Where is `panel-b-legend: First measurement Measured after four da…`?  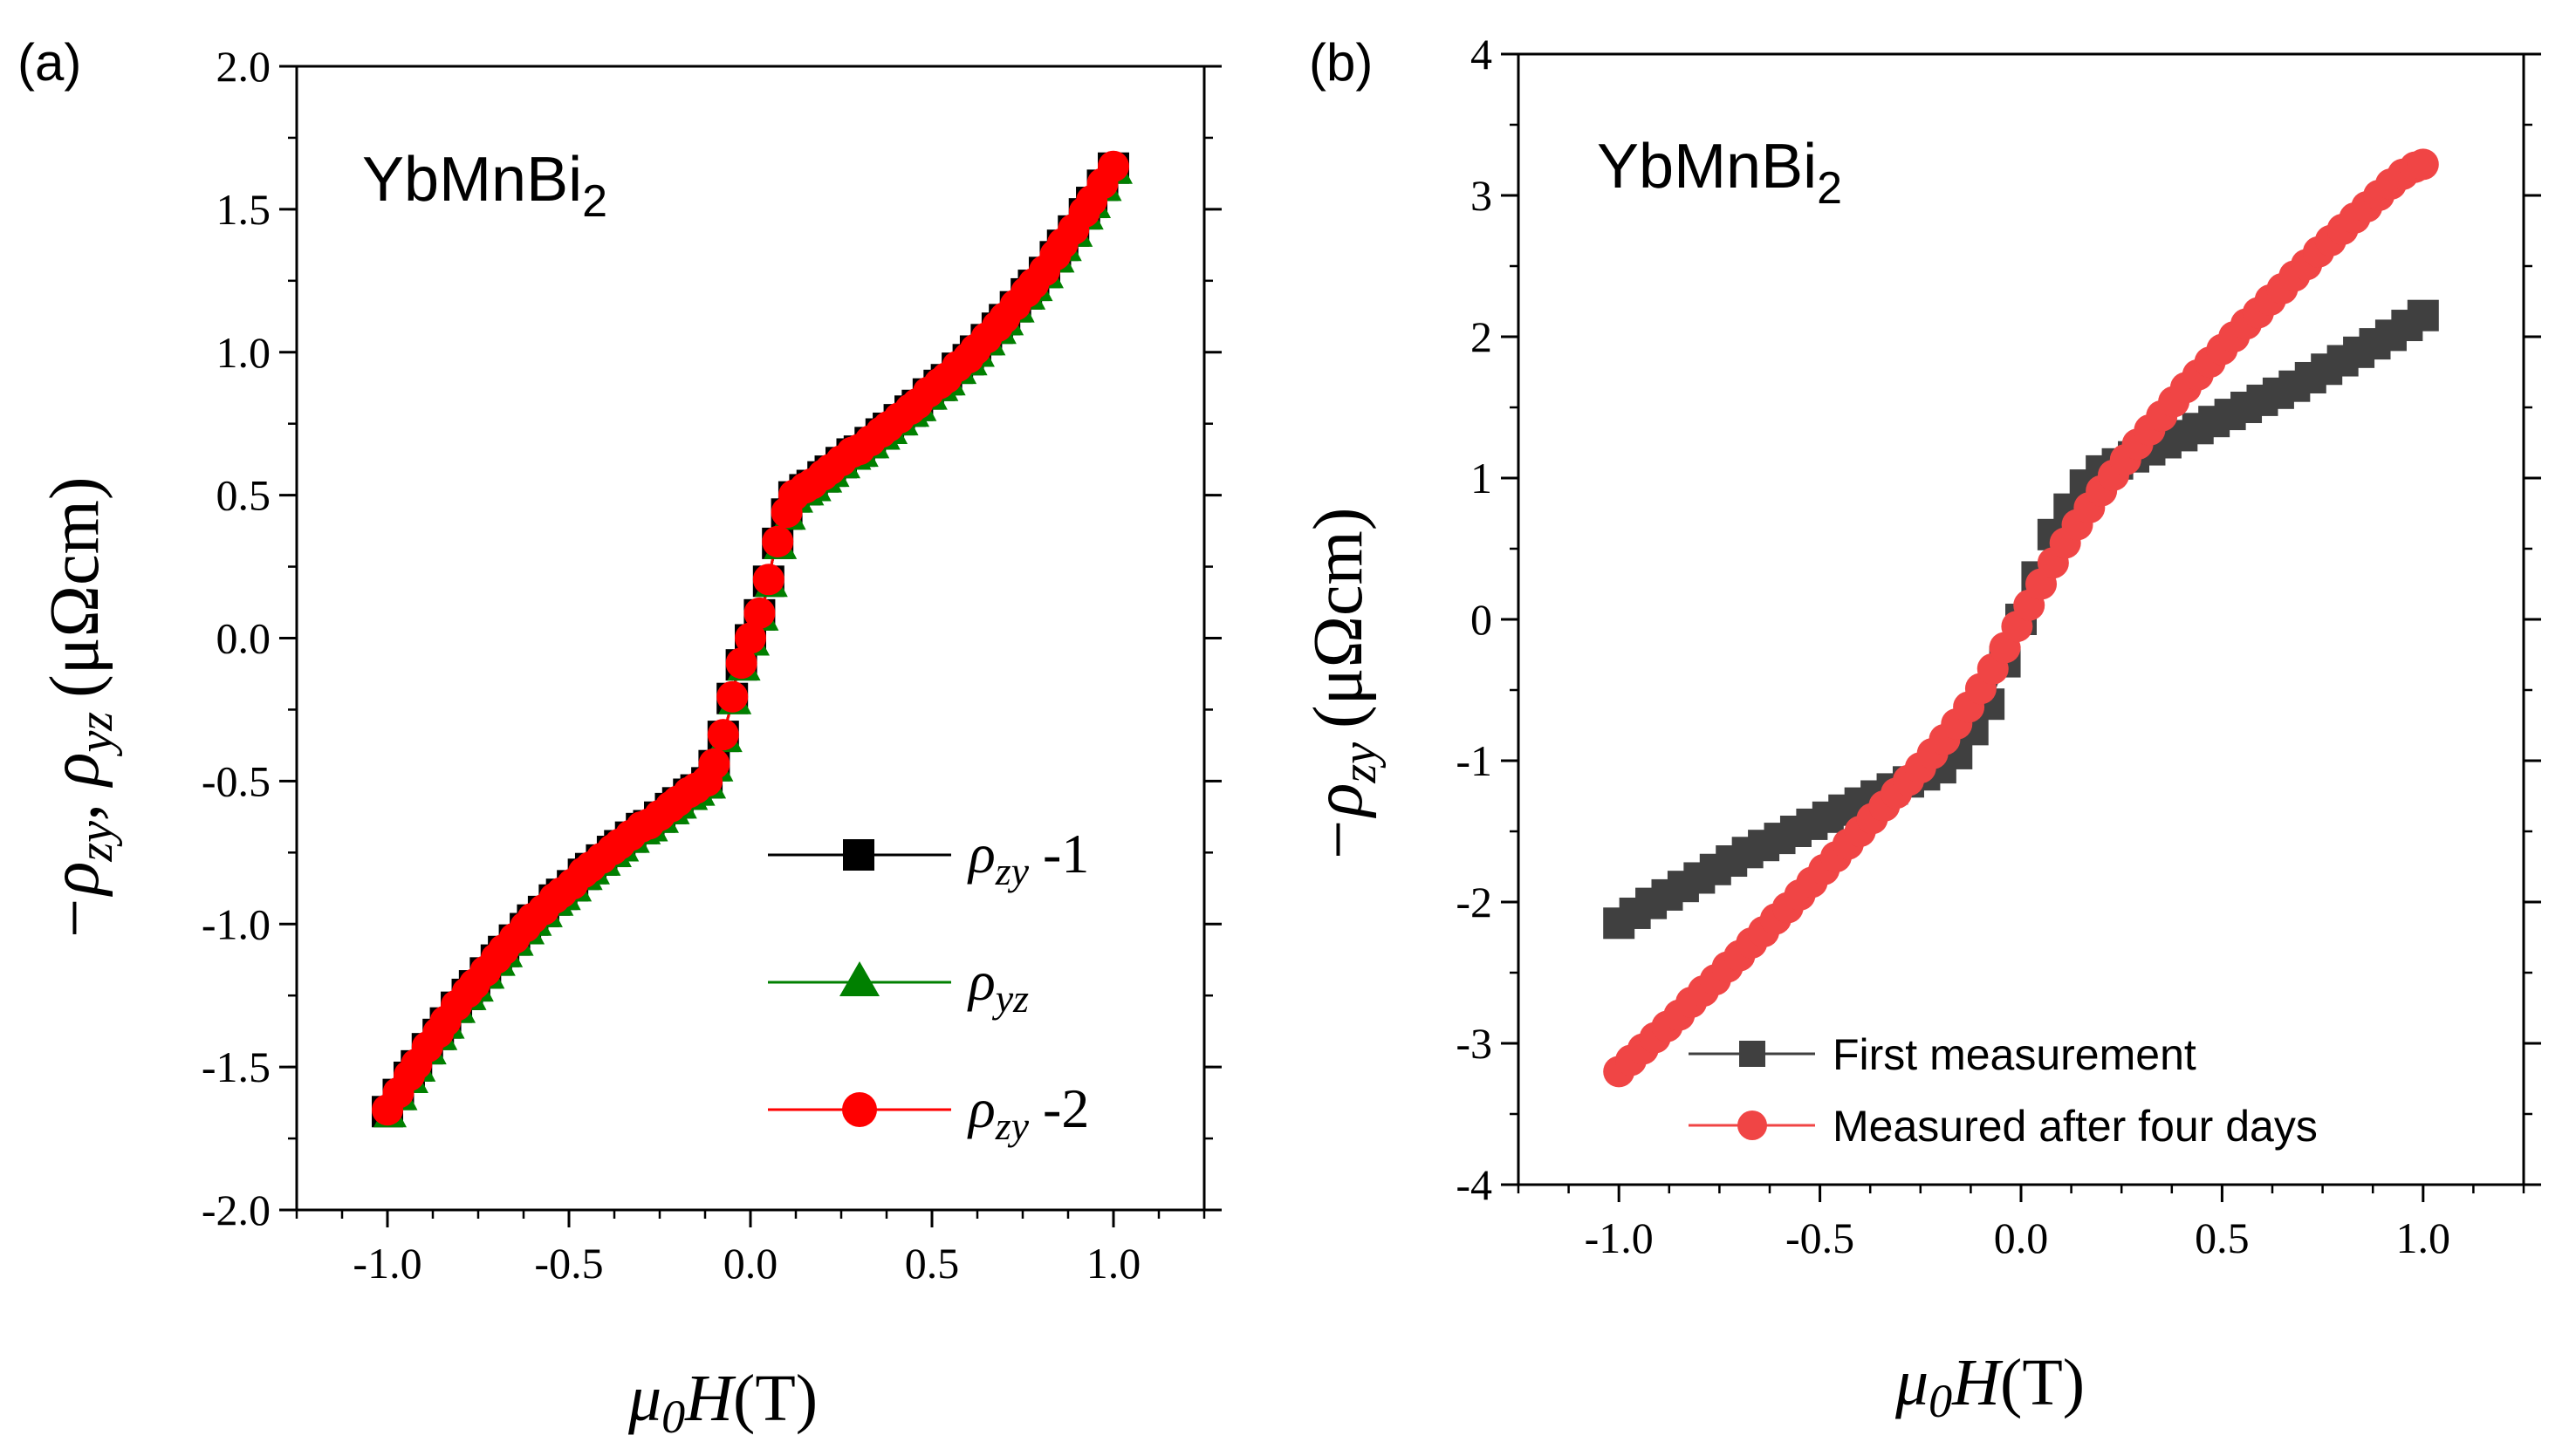 panel-b-legend: First measurement Measured after four da… is located at coordinates (2003, 1090).